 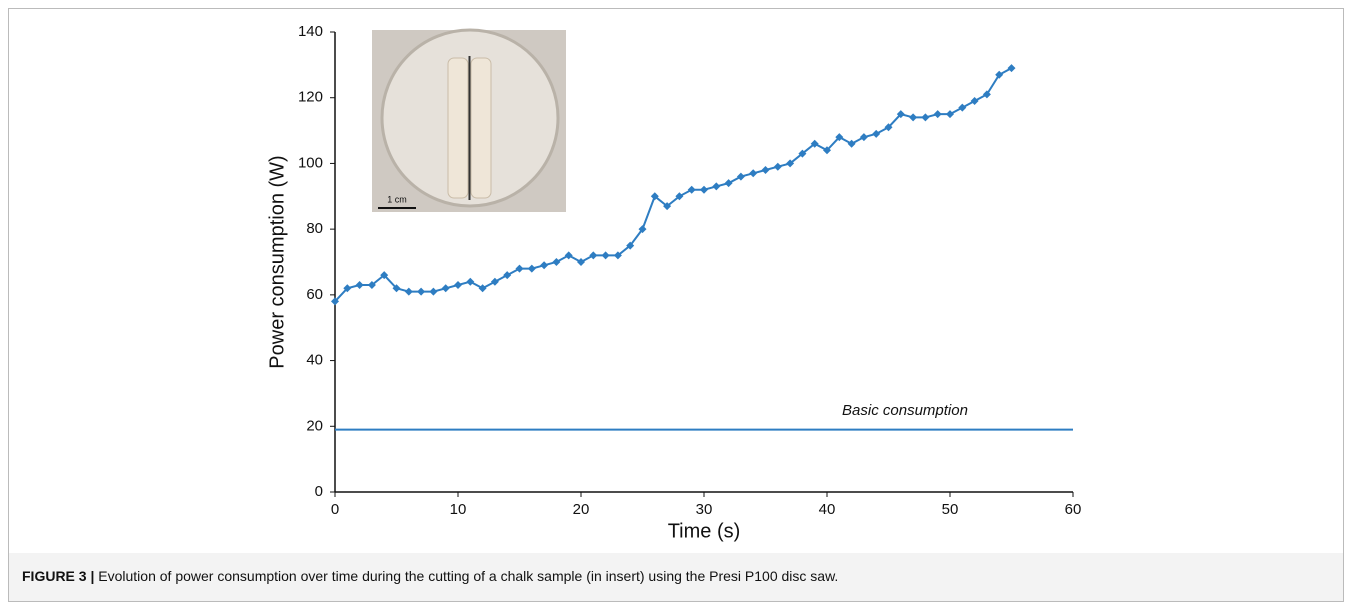 I want to click on x-tick-label: 10, so click(x=458, y=509).